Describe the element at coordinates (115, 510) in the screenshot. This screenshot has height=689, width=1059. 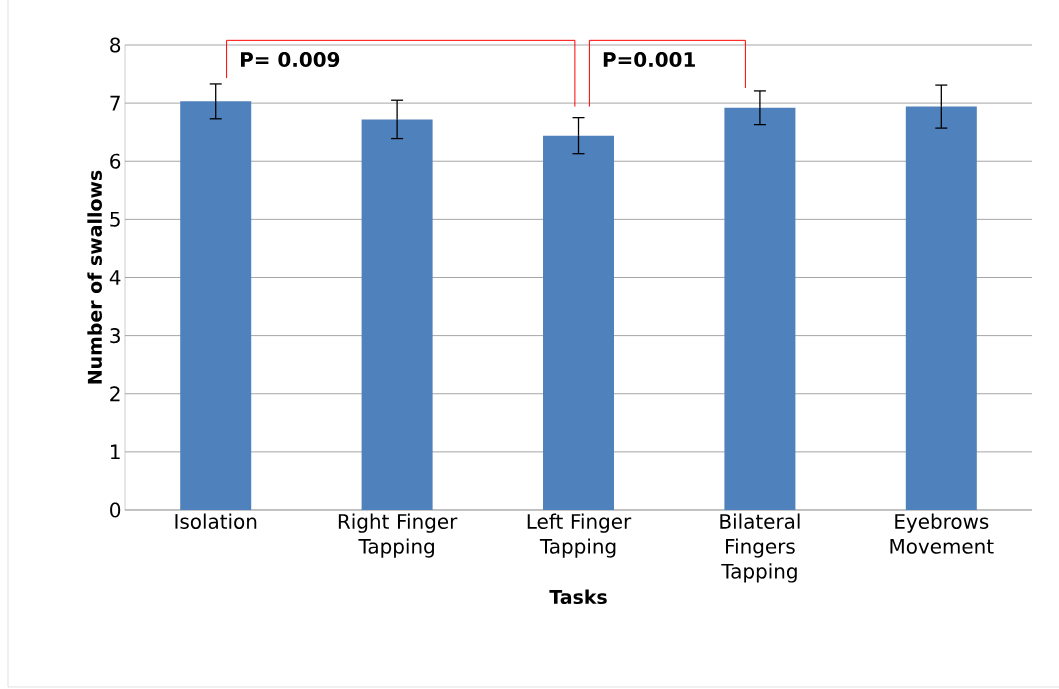
I see `y-tick-label: 0` at that location.